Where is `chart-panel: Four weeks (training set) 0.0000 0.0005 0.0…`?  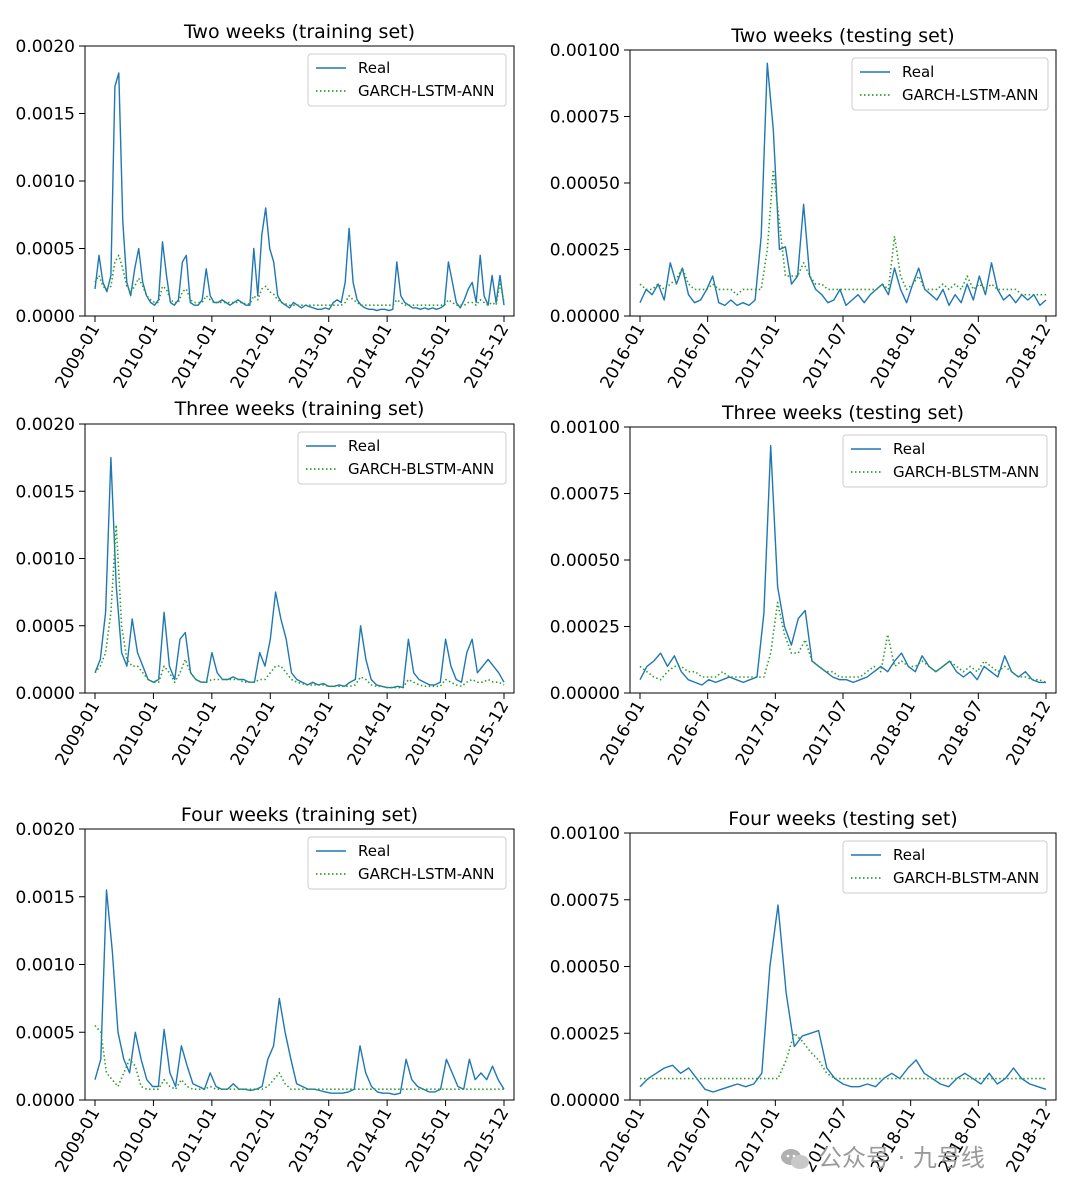
chart-panel: Four weeks (training set) 0.0000 0.0005 0.0… is located at coordinates (265, 990).